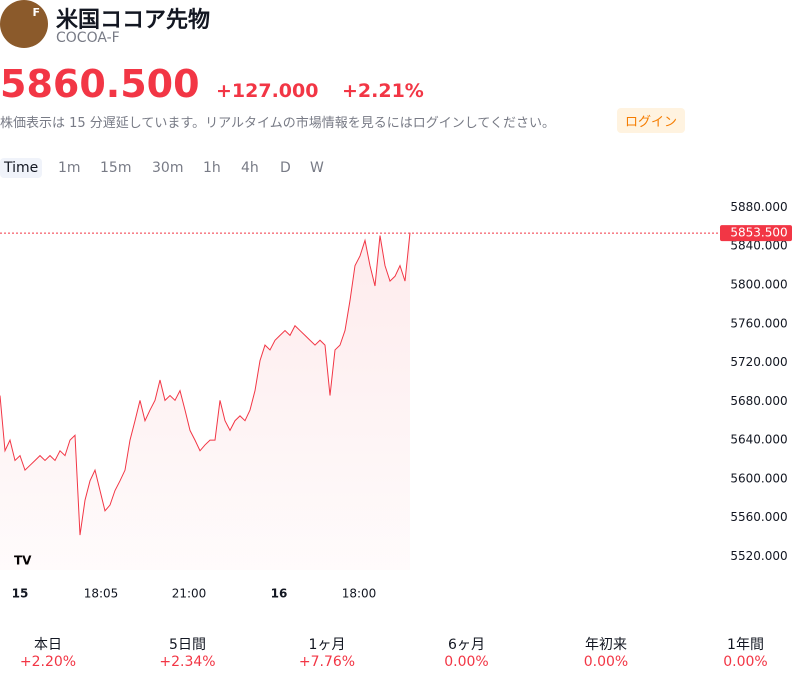 The width and height of the screenshot is (800, 682). Describe the element at coordinates (758, 556) in the screenshot. I see `y-tick-label: 5520.000` at that location.